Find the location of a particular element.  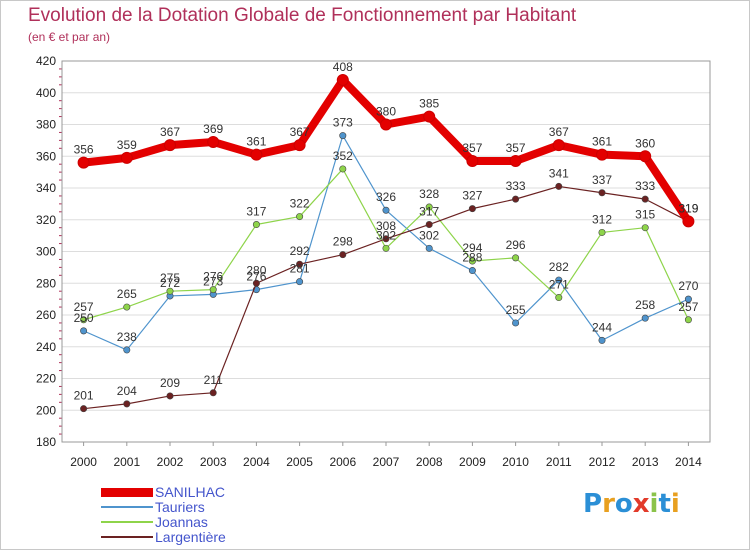

data-label: 327 is located at coordinates (472, 196).